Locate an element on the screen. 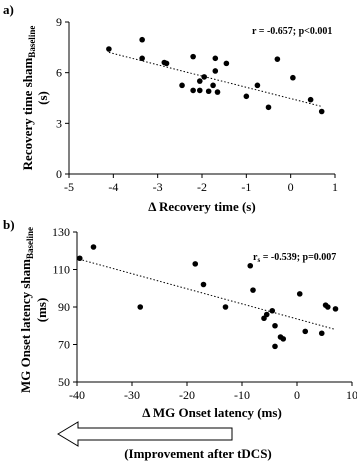  y-tick-label: 3 is located at coordinates (59, 123).